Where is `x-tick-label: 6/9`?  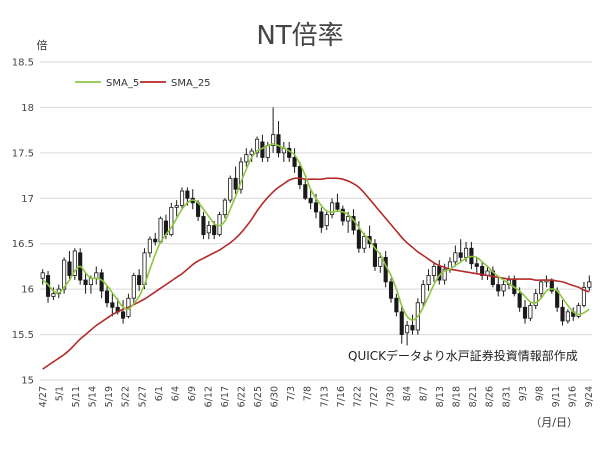
x-tick-label: 6/9 is located at coordinates (192, 393).